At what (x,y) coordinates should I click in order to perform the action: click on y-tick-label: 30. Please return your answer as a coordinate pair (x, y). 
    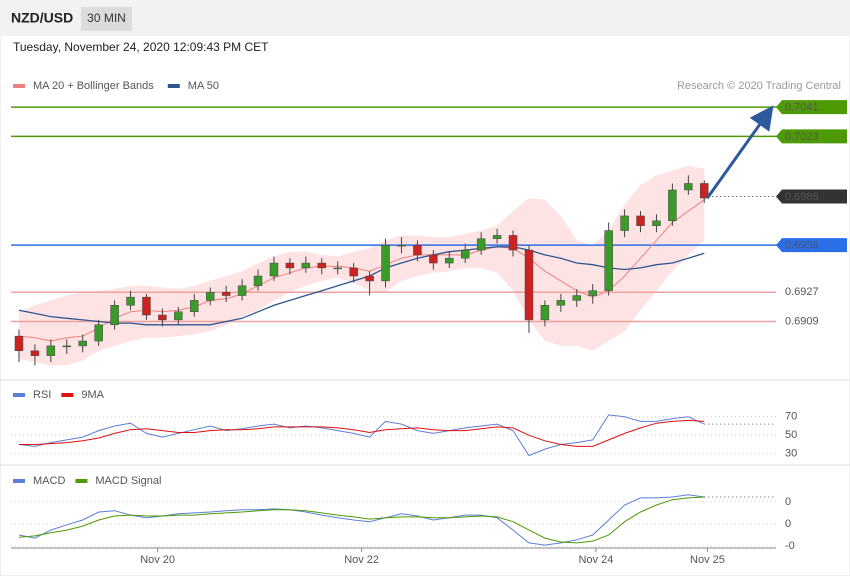
    Looking at the image, I should click on (791, 454).